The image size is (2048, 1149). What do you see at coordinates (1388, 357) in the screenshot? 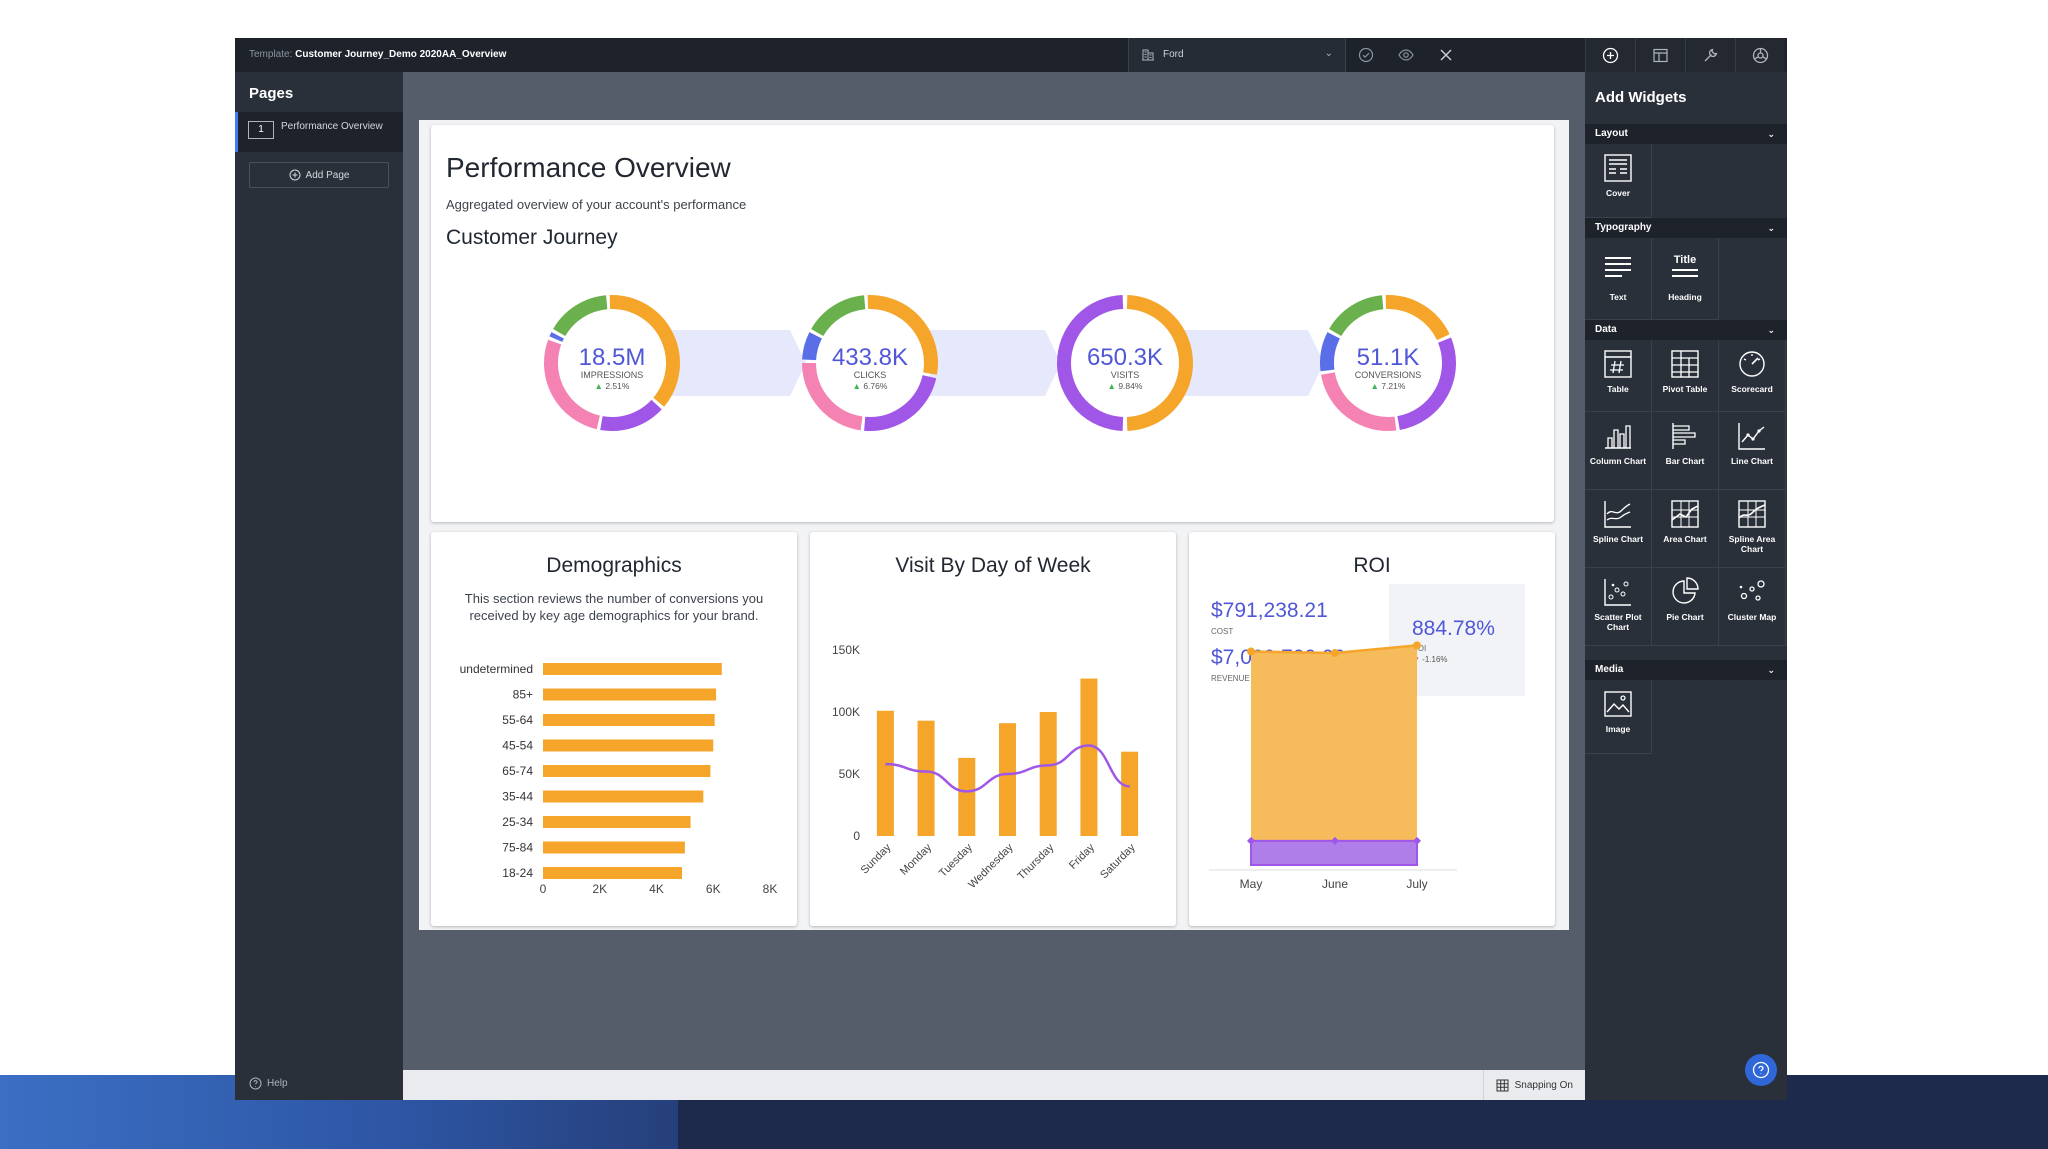
I see `journey-value: 51.1K` at bounding box center [1388, 357].